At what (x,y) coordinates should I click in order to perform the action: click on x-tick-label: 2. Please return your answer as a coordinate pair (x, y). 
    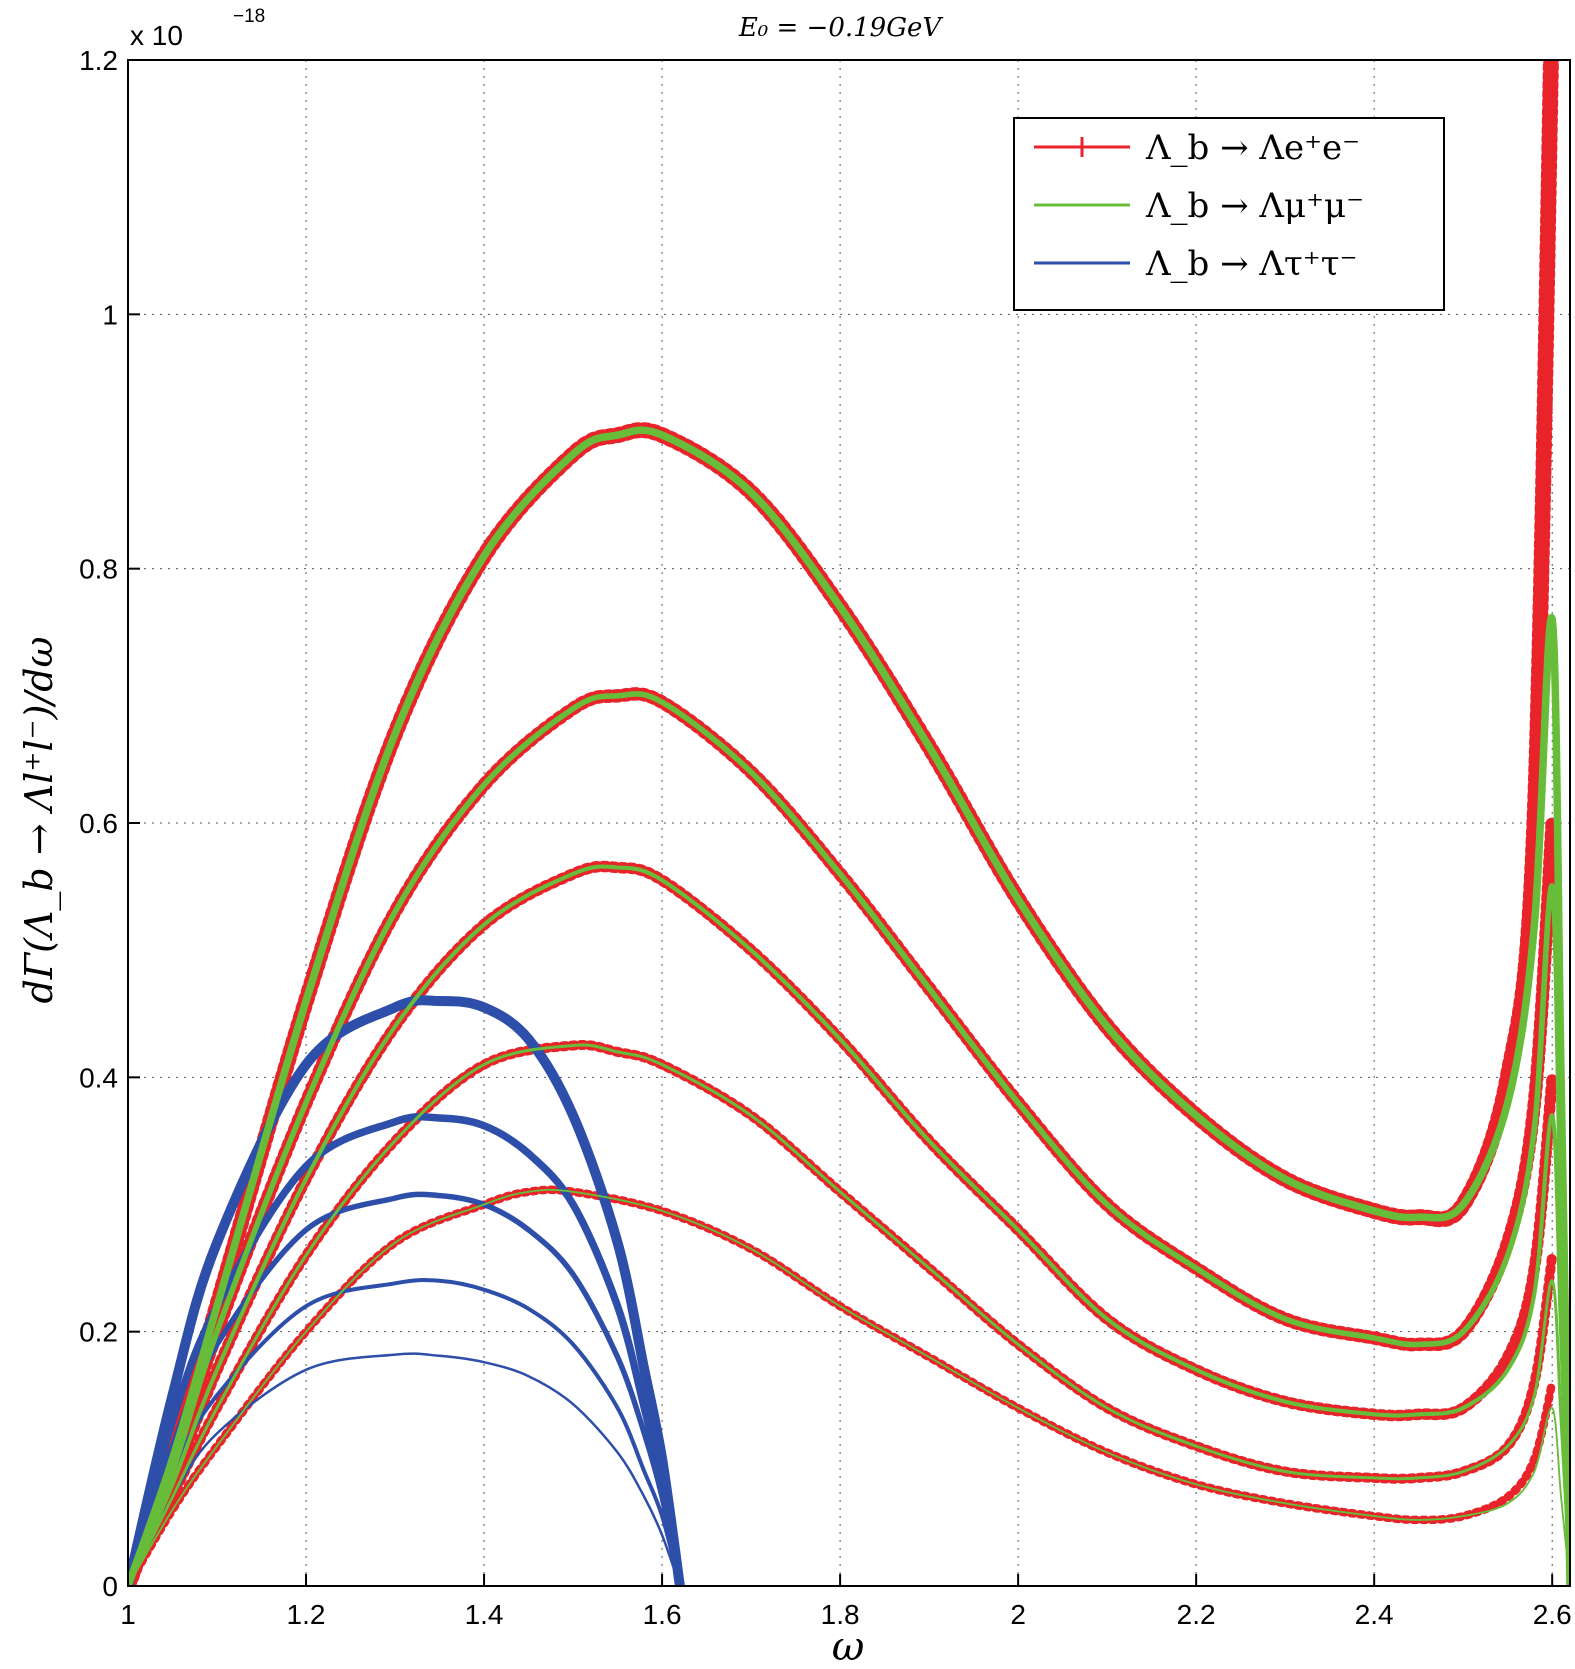
    Looking at the image, I should click on (1018, 1614).